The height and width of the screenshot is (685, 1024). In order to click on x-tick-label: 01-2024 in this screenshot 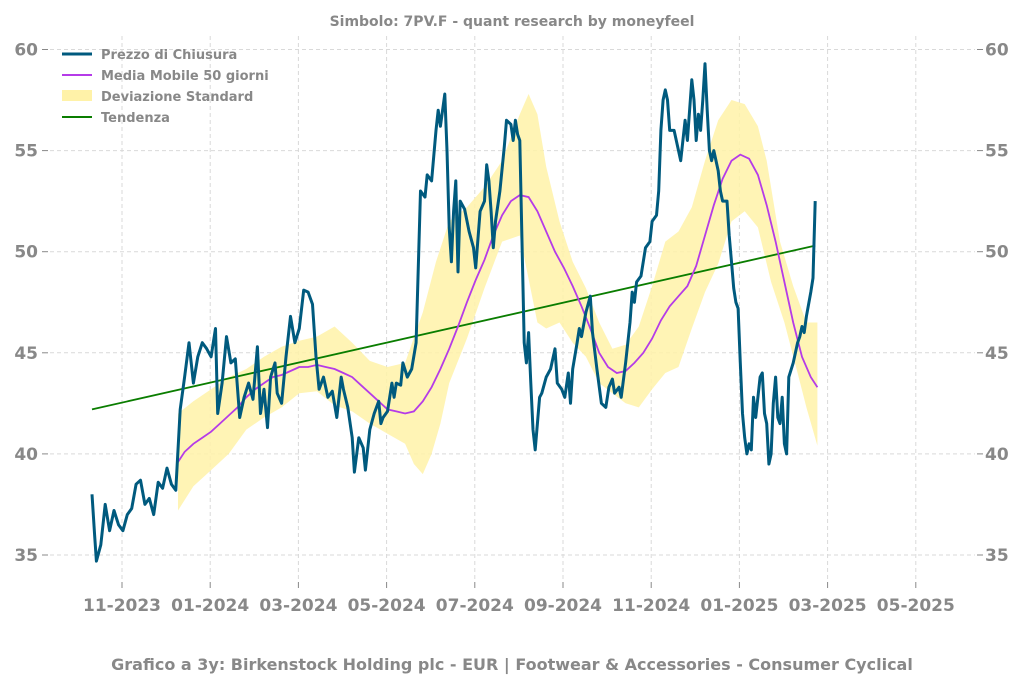, I will do `click(210, 606)`.